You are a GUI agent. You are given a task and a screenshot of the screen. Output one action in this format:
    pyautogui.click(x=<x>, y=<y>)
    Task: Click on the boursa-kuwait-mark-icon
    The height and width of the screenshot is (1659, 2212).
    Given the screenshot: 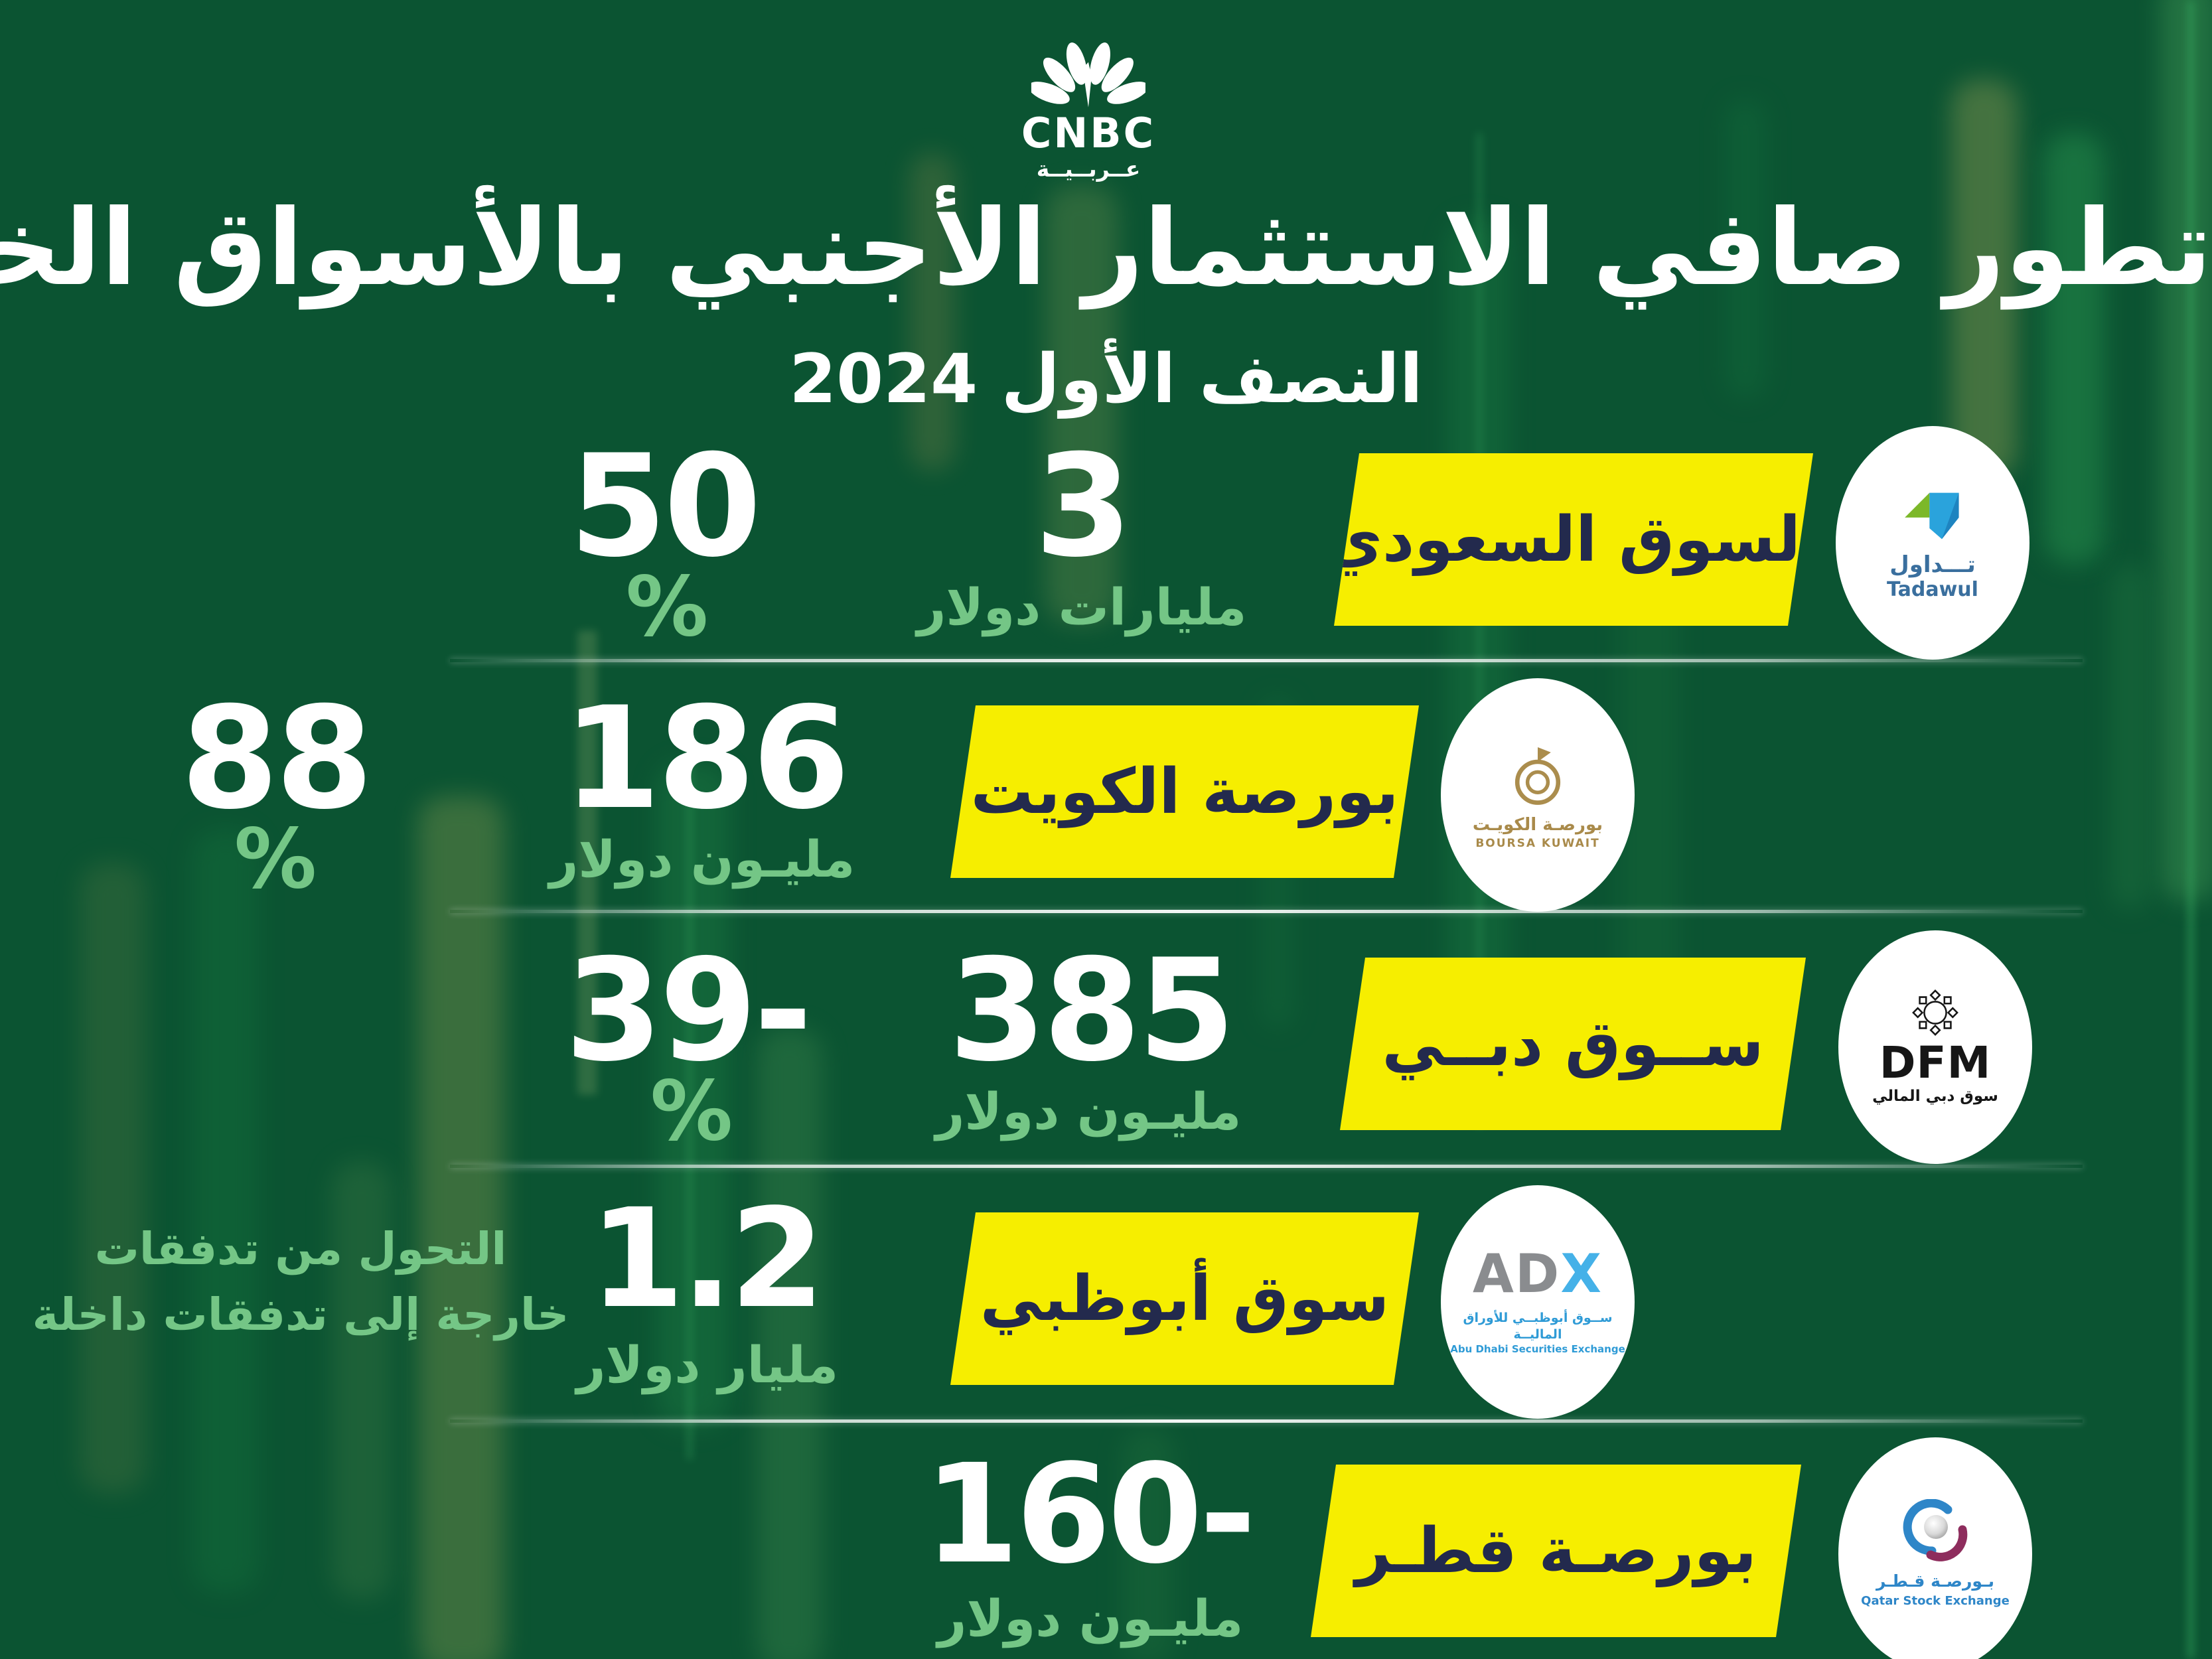 What is the action you would take?
    pyautogui.click(x=1538, y=776)
    